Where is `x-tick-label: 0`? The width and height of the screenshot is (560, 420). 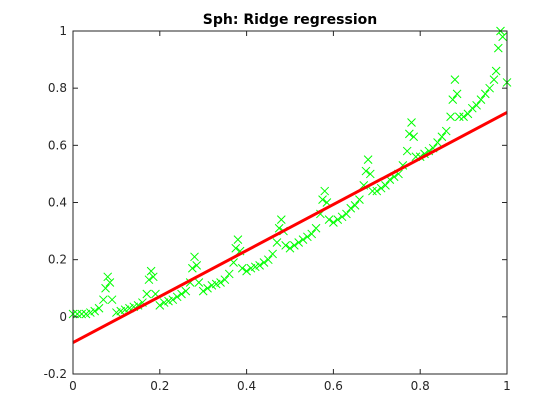
x-tick-label: 0 is located at coordinates (73, 386).